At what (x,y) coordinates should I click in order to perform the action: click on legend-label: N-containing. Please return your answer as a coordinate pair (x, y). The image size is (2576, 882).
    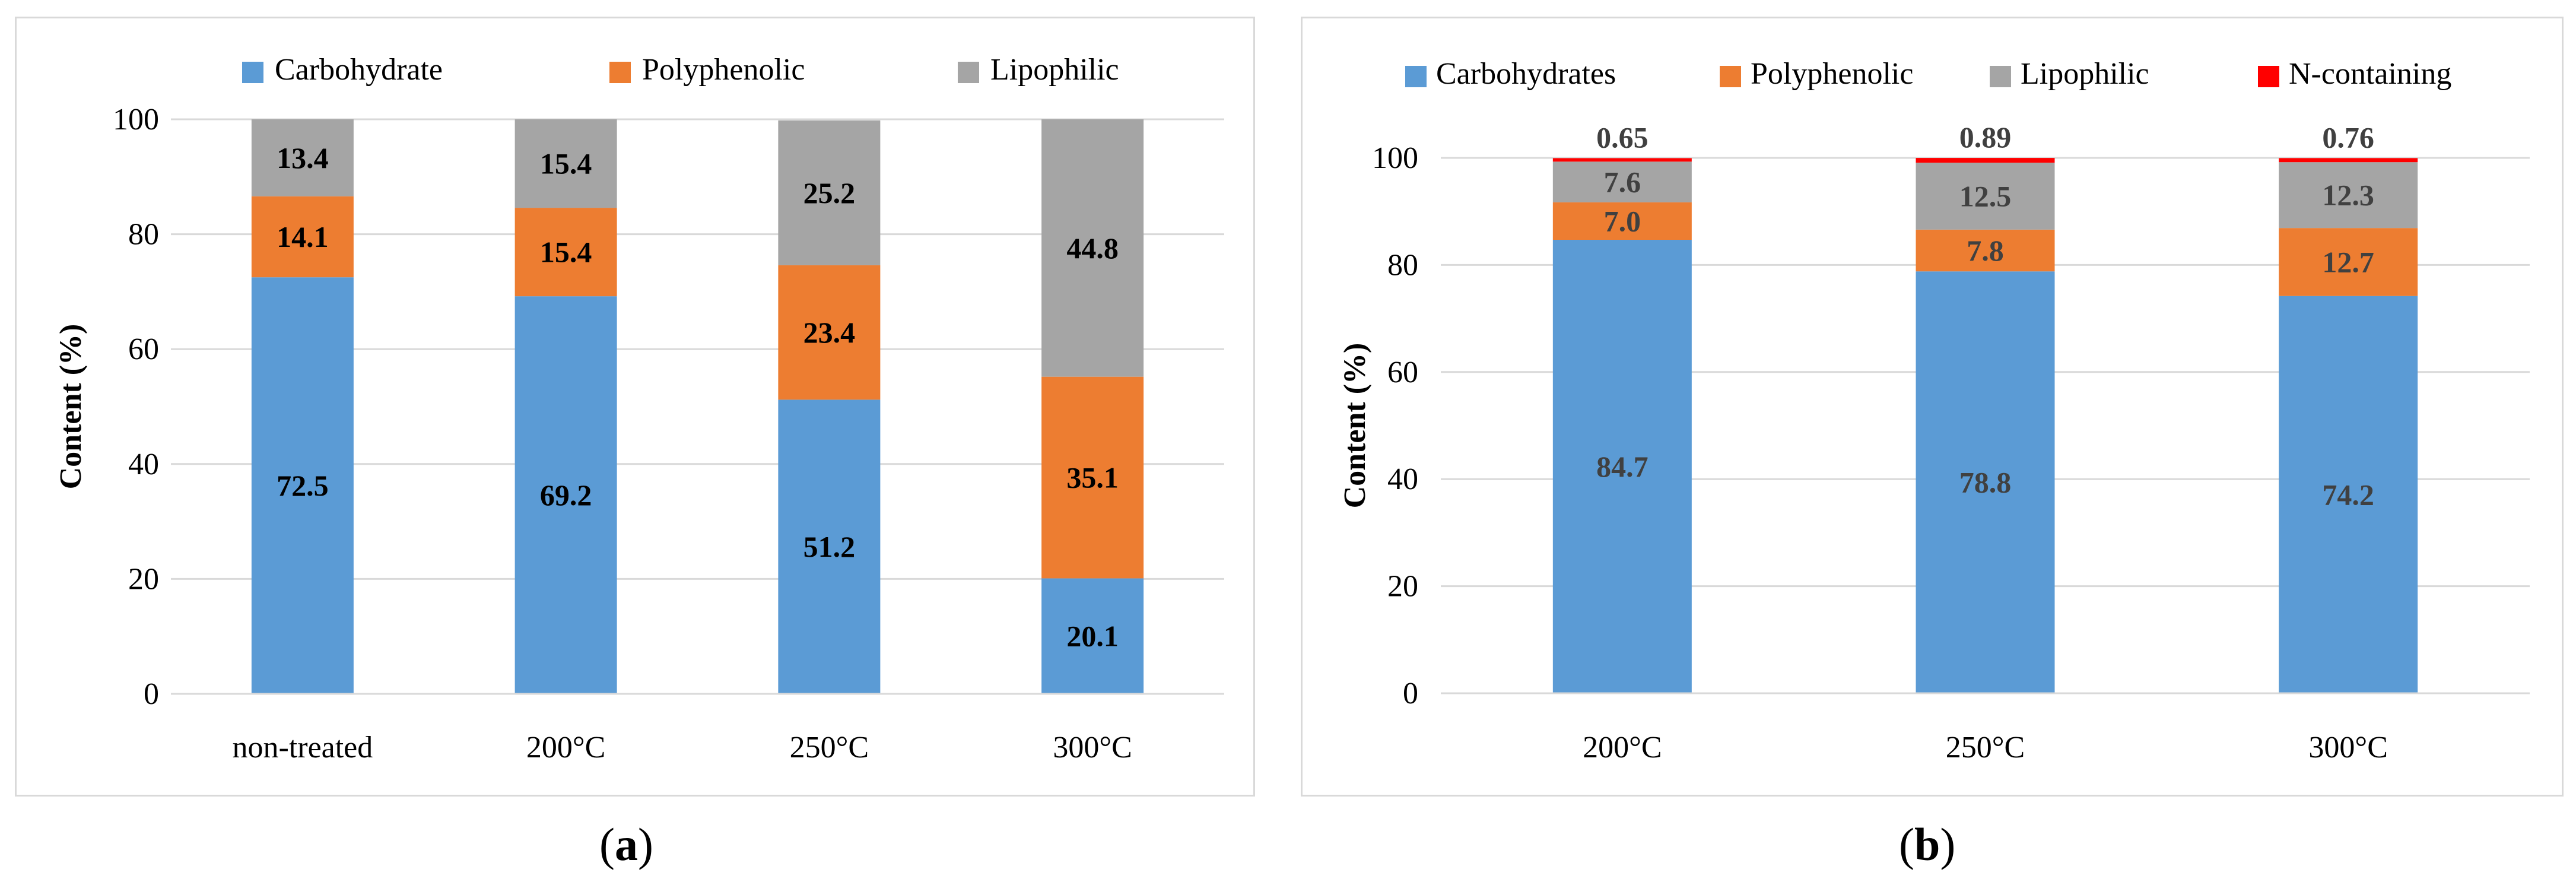
    Looking at the image, I should click on (2370, 74).